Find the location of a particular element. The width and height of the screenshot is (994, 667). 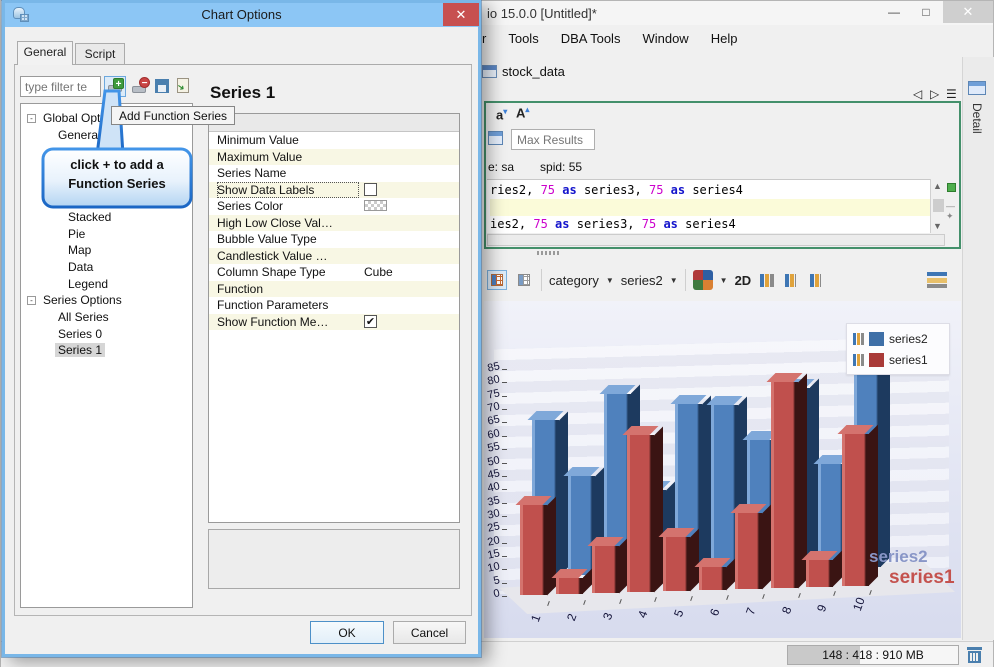

ok-button: OK is located at coordinates (347, 632).